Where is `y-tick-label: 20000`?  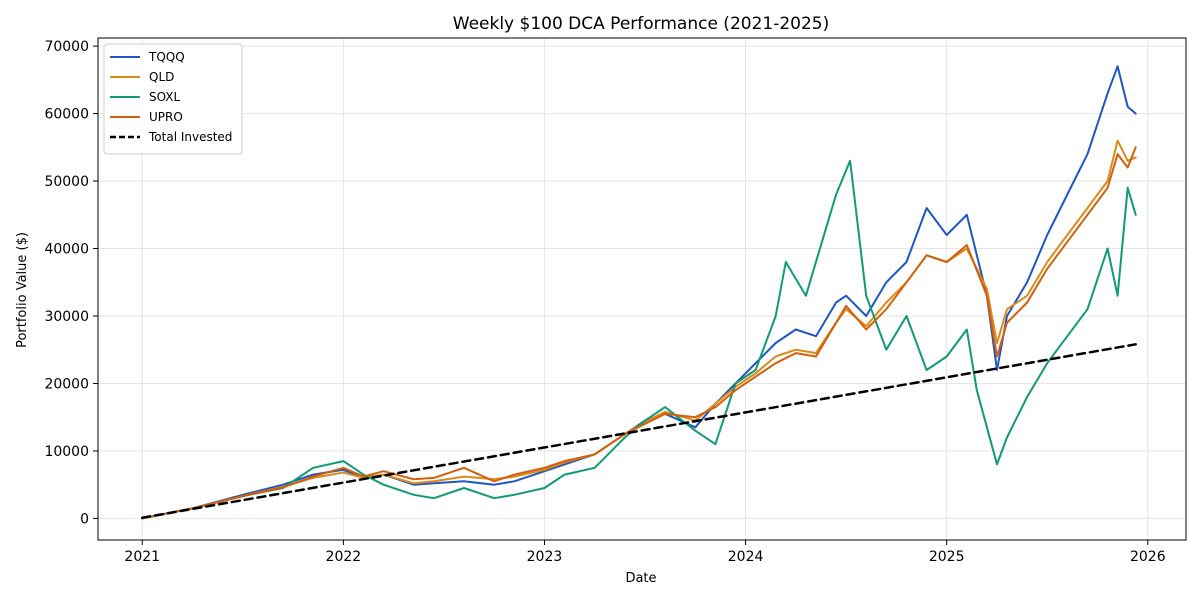 y-tick-label: 20000 is located at coordinates (66, 384).